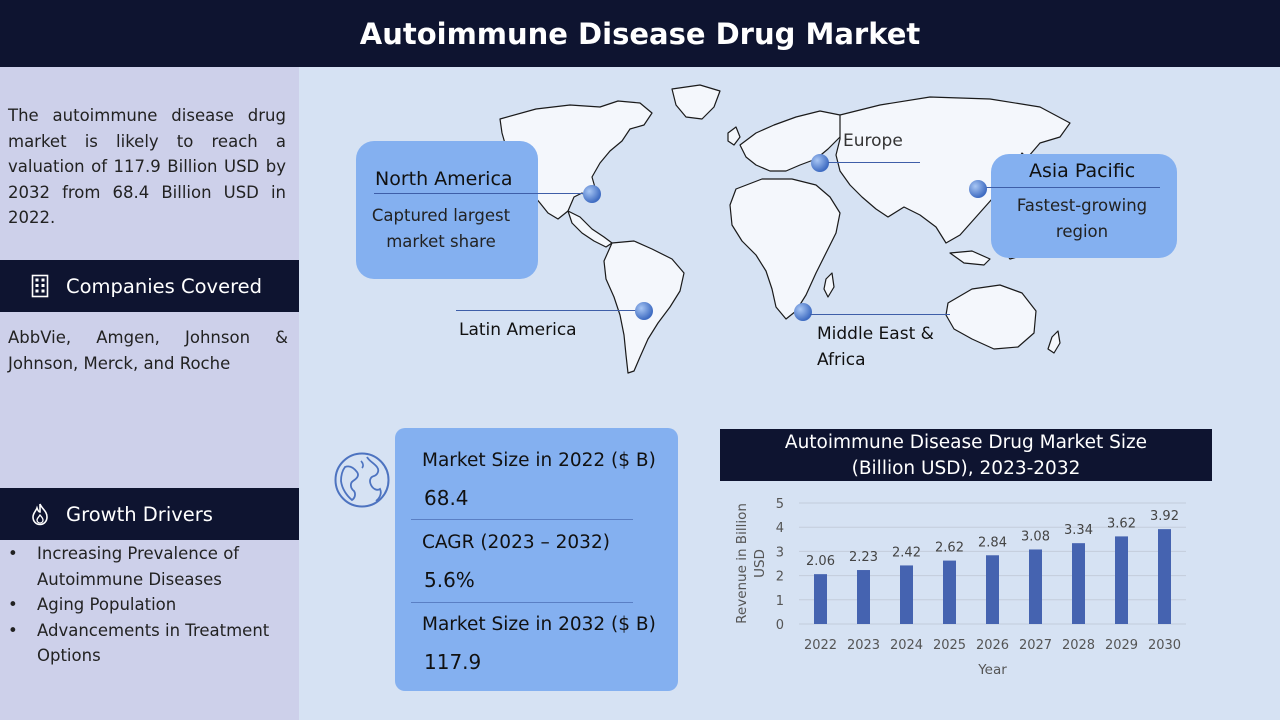 Image resolution: width=1280 pixels, height=720 pixels. What do you see at coordinates (992, 645) in the screenshot?
I see `x-tick-label: 2026` at bounding box center [992, 645].